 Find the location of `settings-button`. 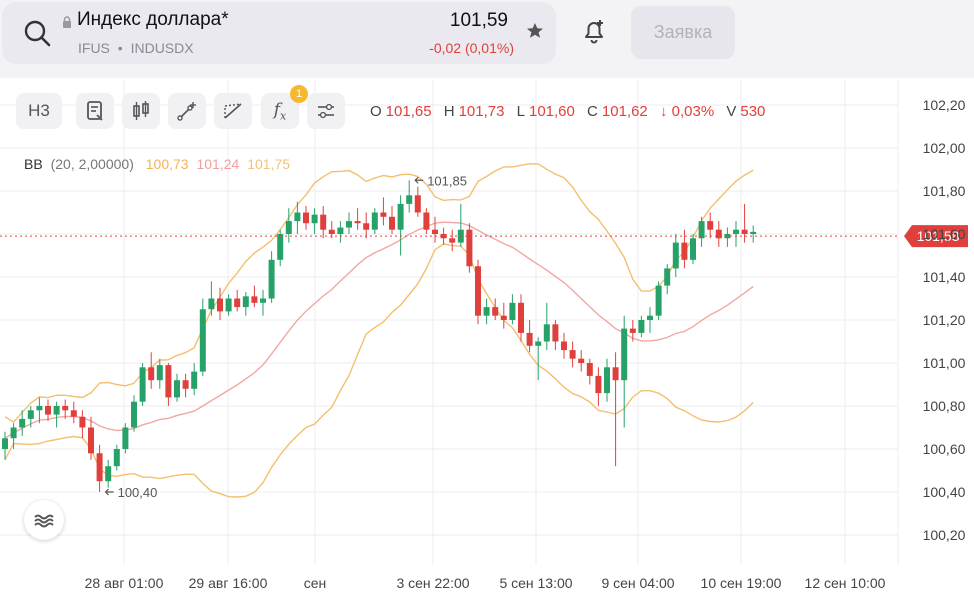

settings-button is located at coordinates (326, 111).